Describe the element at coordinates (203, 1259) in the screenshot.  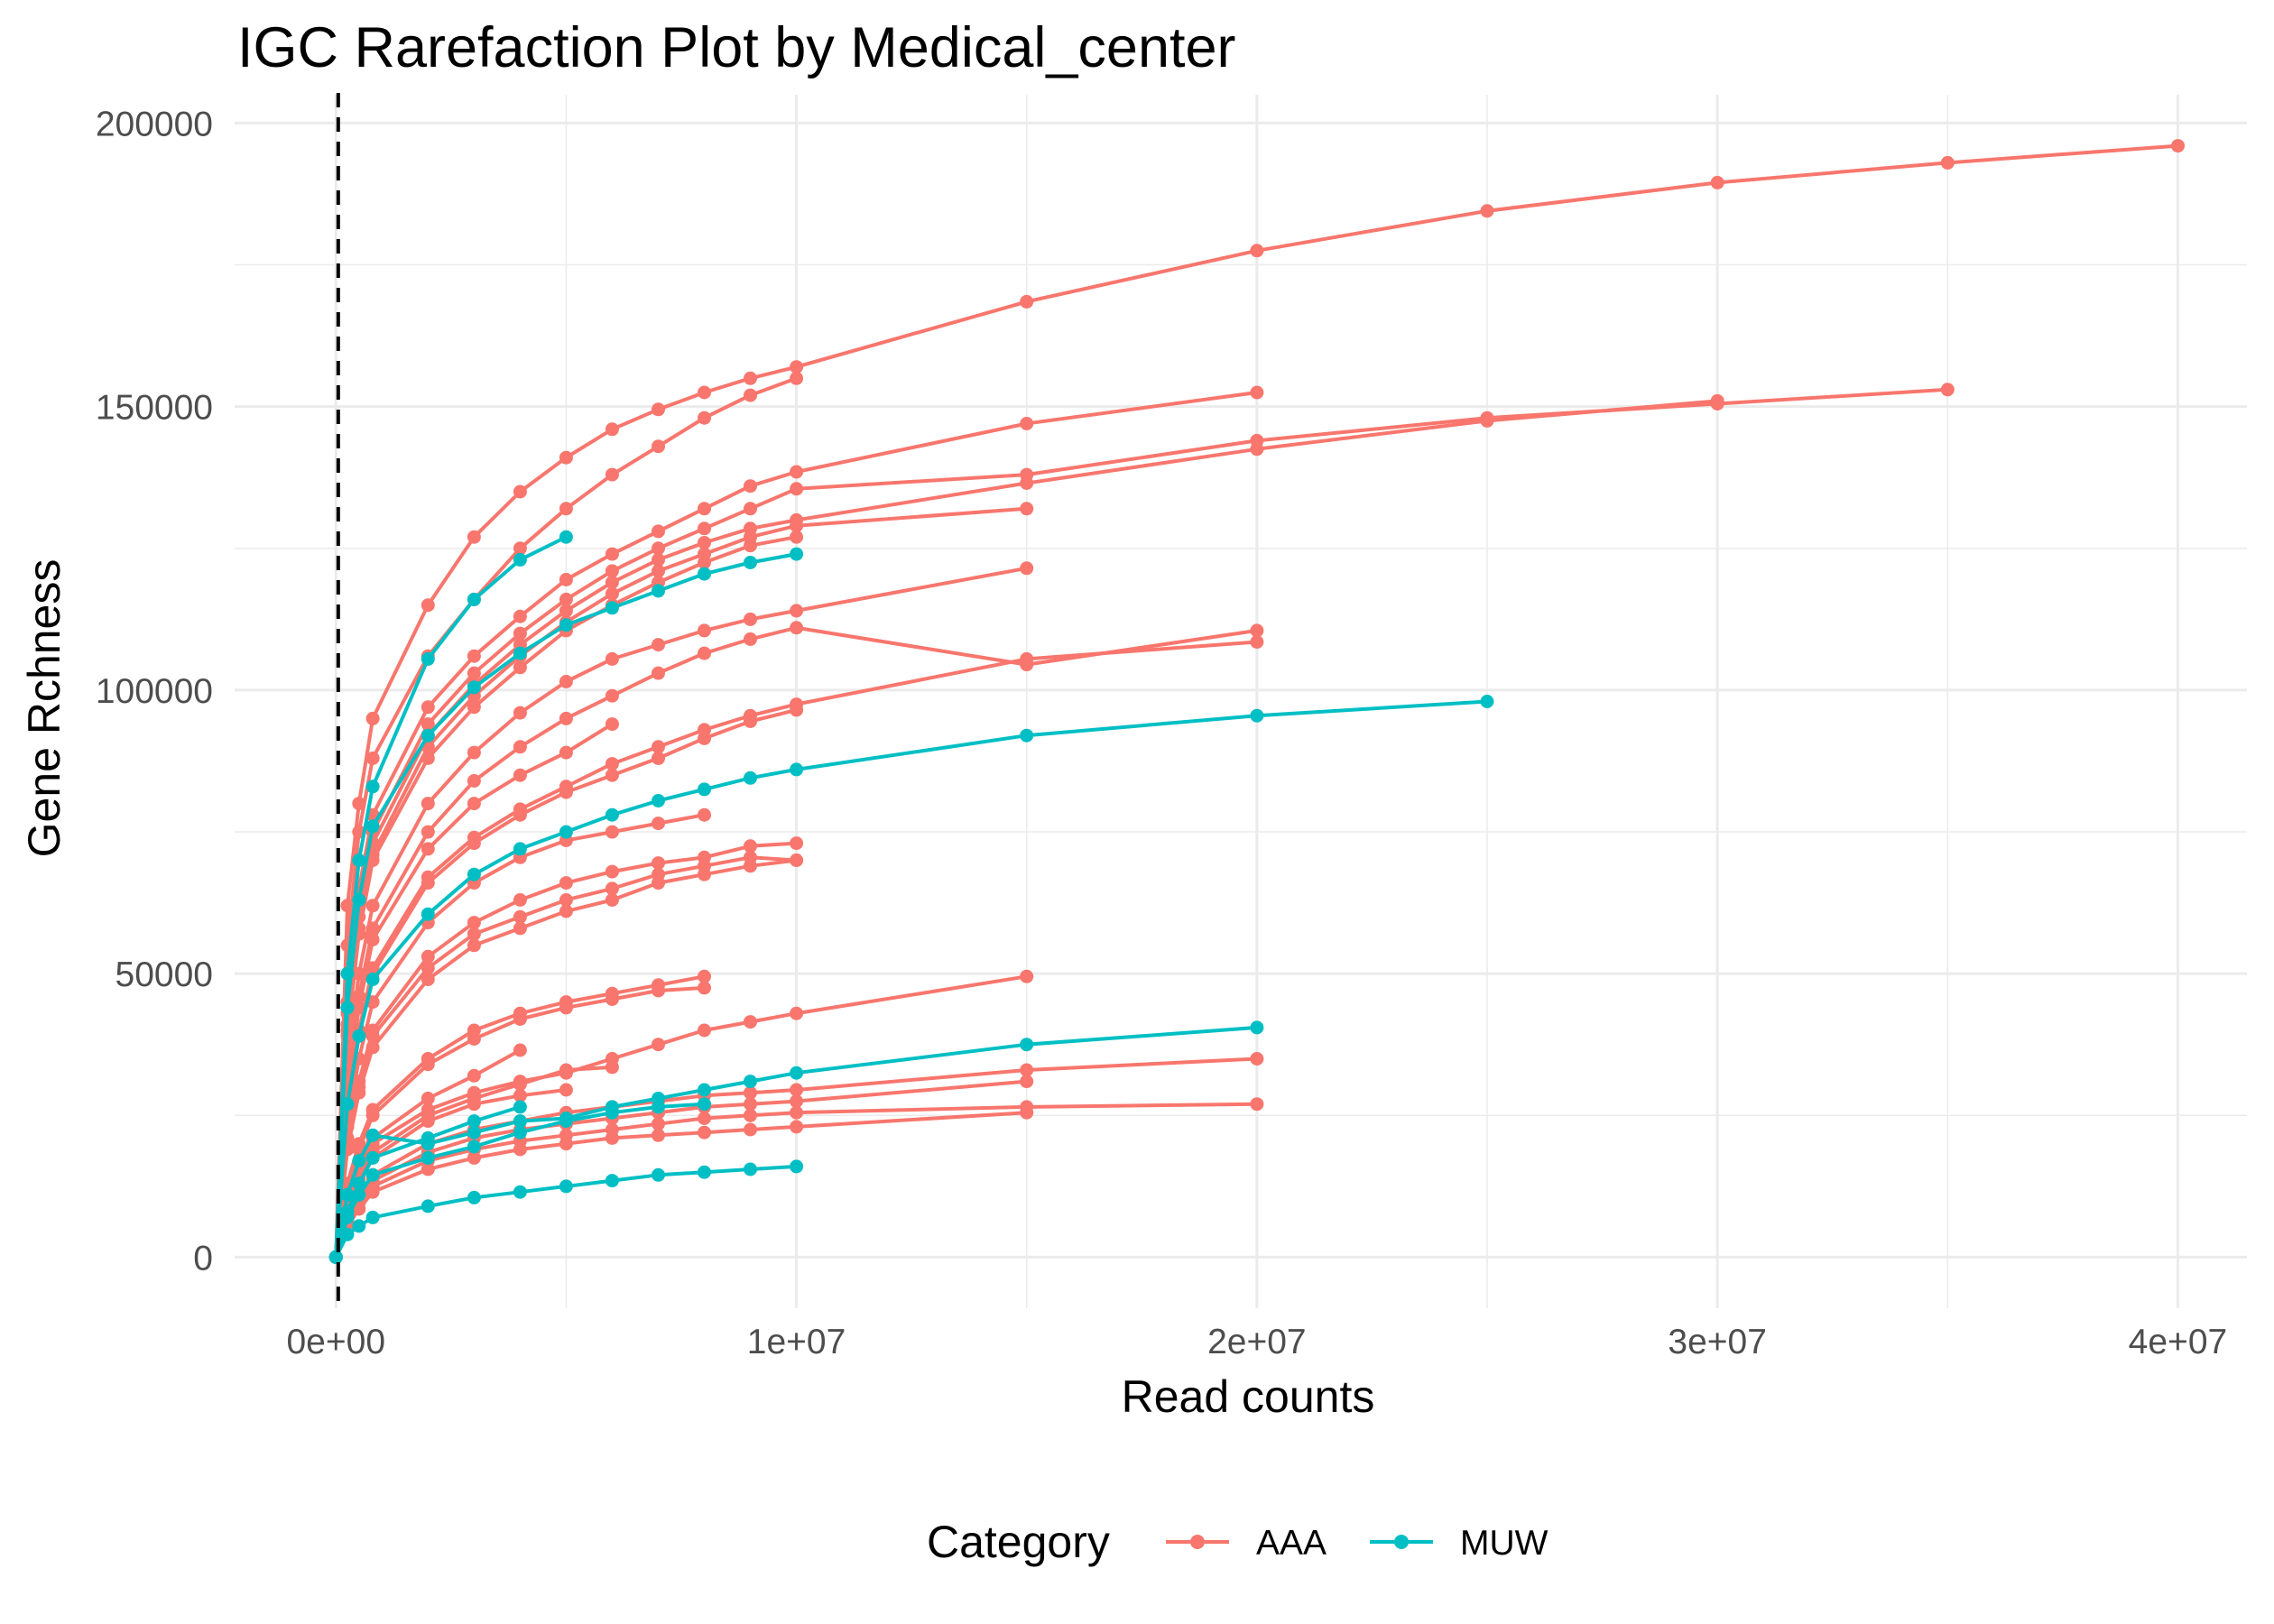
I see `y-tick-label: 0` at that location.